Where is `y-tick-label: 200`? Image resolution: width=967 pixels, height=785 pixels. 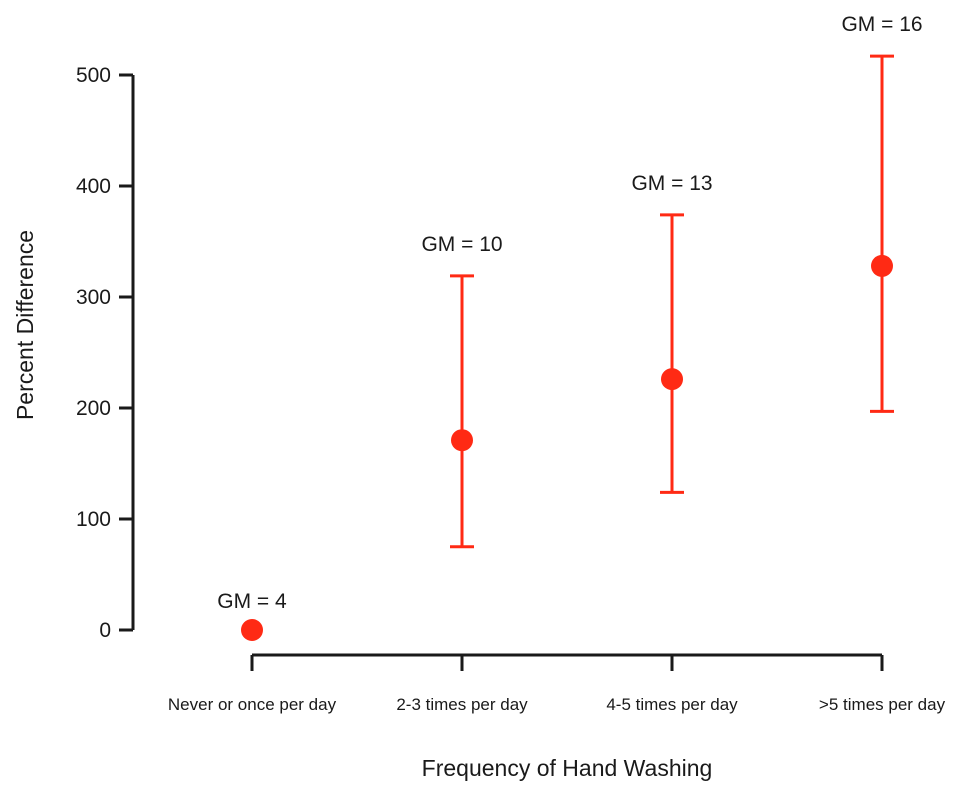
y-tick-label: 200 is located at coordinates (93, 408).